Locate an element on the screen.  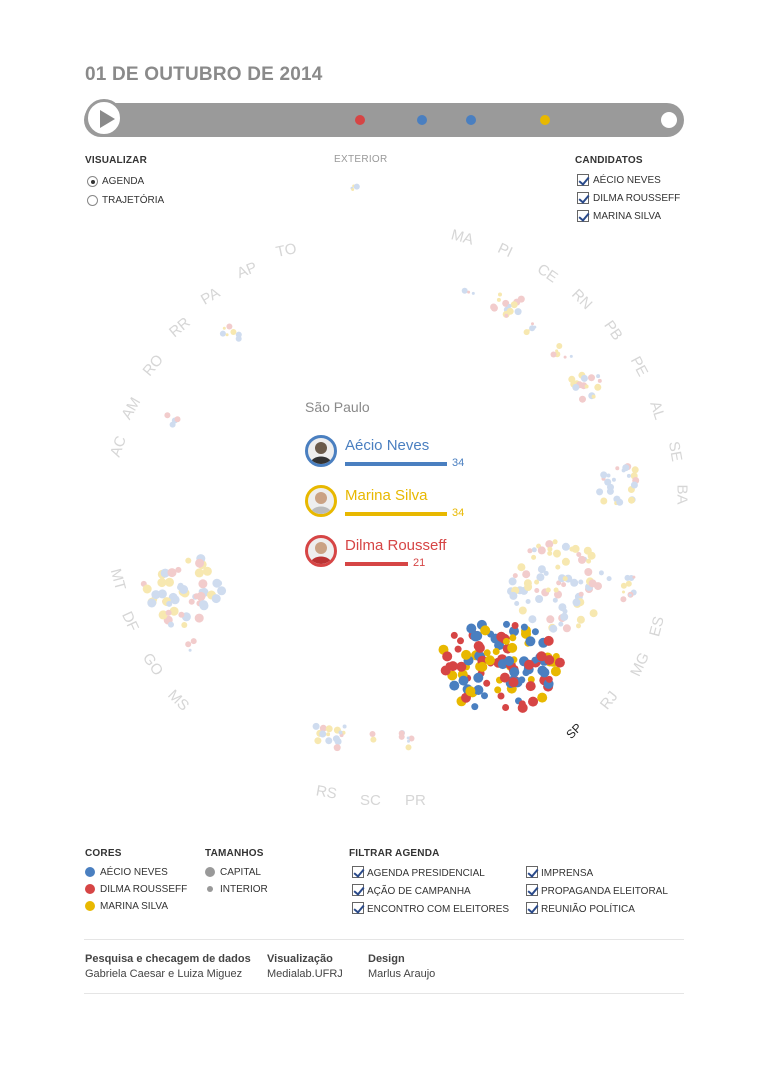
checkbox-acao-campanha is located at coordinates (358, 890).